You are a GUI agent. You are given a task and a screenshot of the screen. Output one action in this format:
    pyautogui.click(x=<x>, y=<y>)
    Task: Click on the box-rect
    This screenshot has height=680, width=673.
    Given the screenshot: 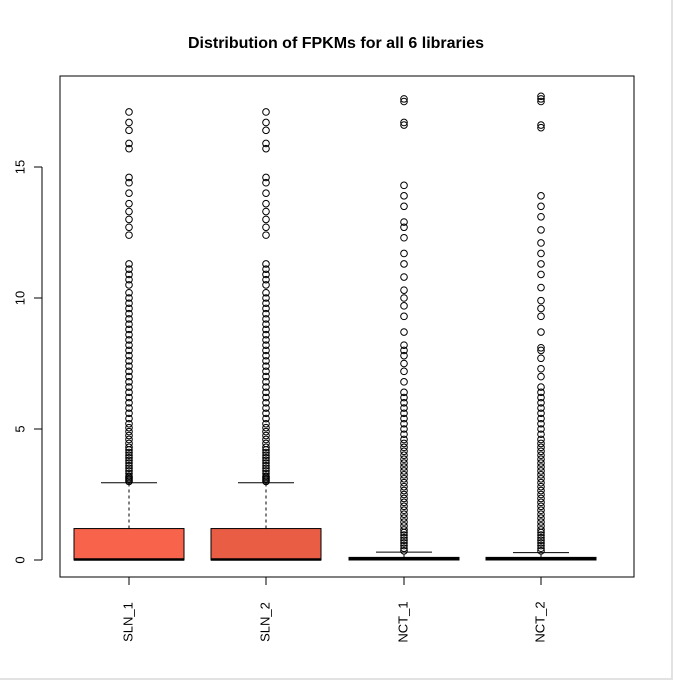 What is the action you would take?
    pyautogui.click(x=129, y=544)
    